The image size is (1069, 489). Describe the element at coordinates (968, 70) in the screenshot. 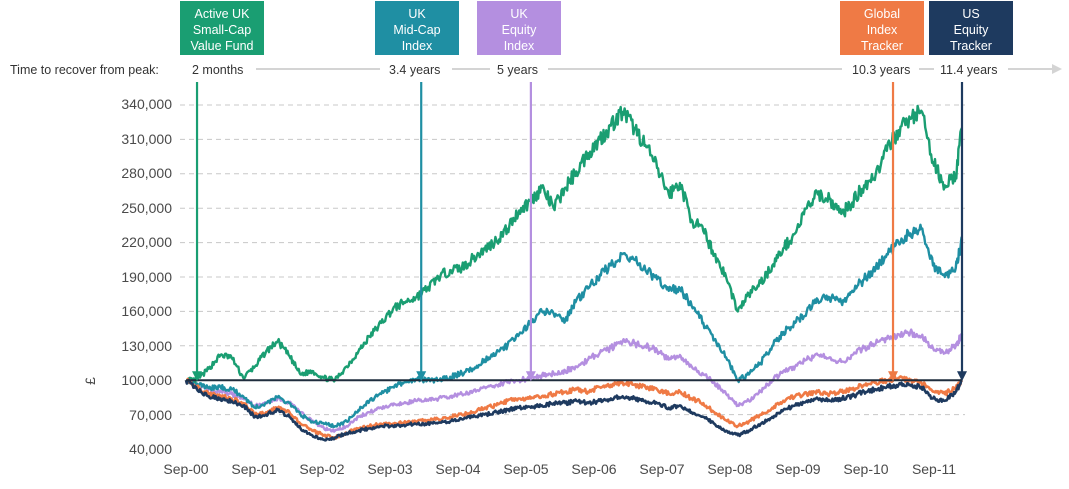

I see `recovery-time: 11.4 years` at that location.